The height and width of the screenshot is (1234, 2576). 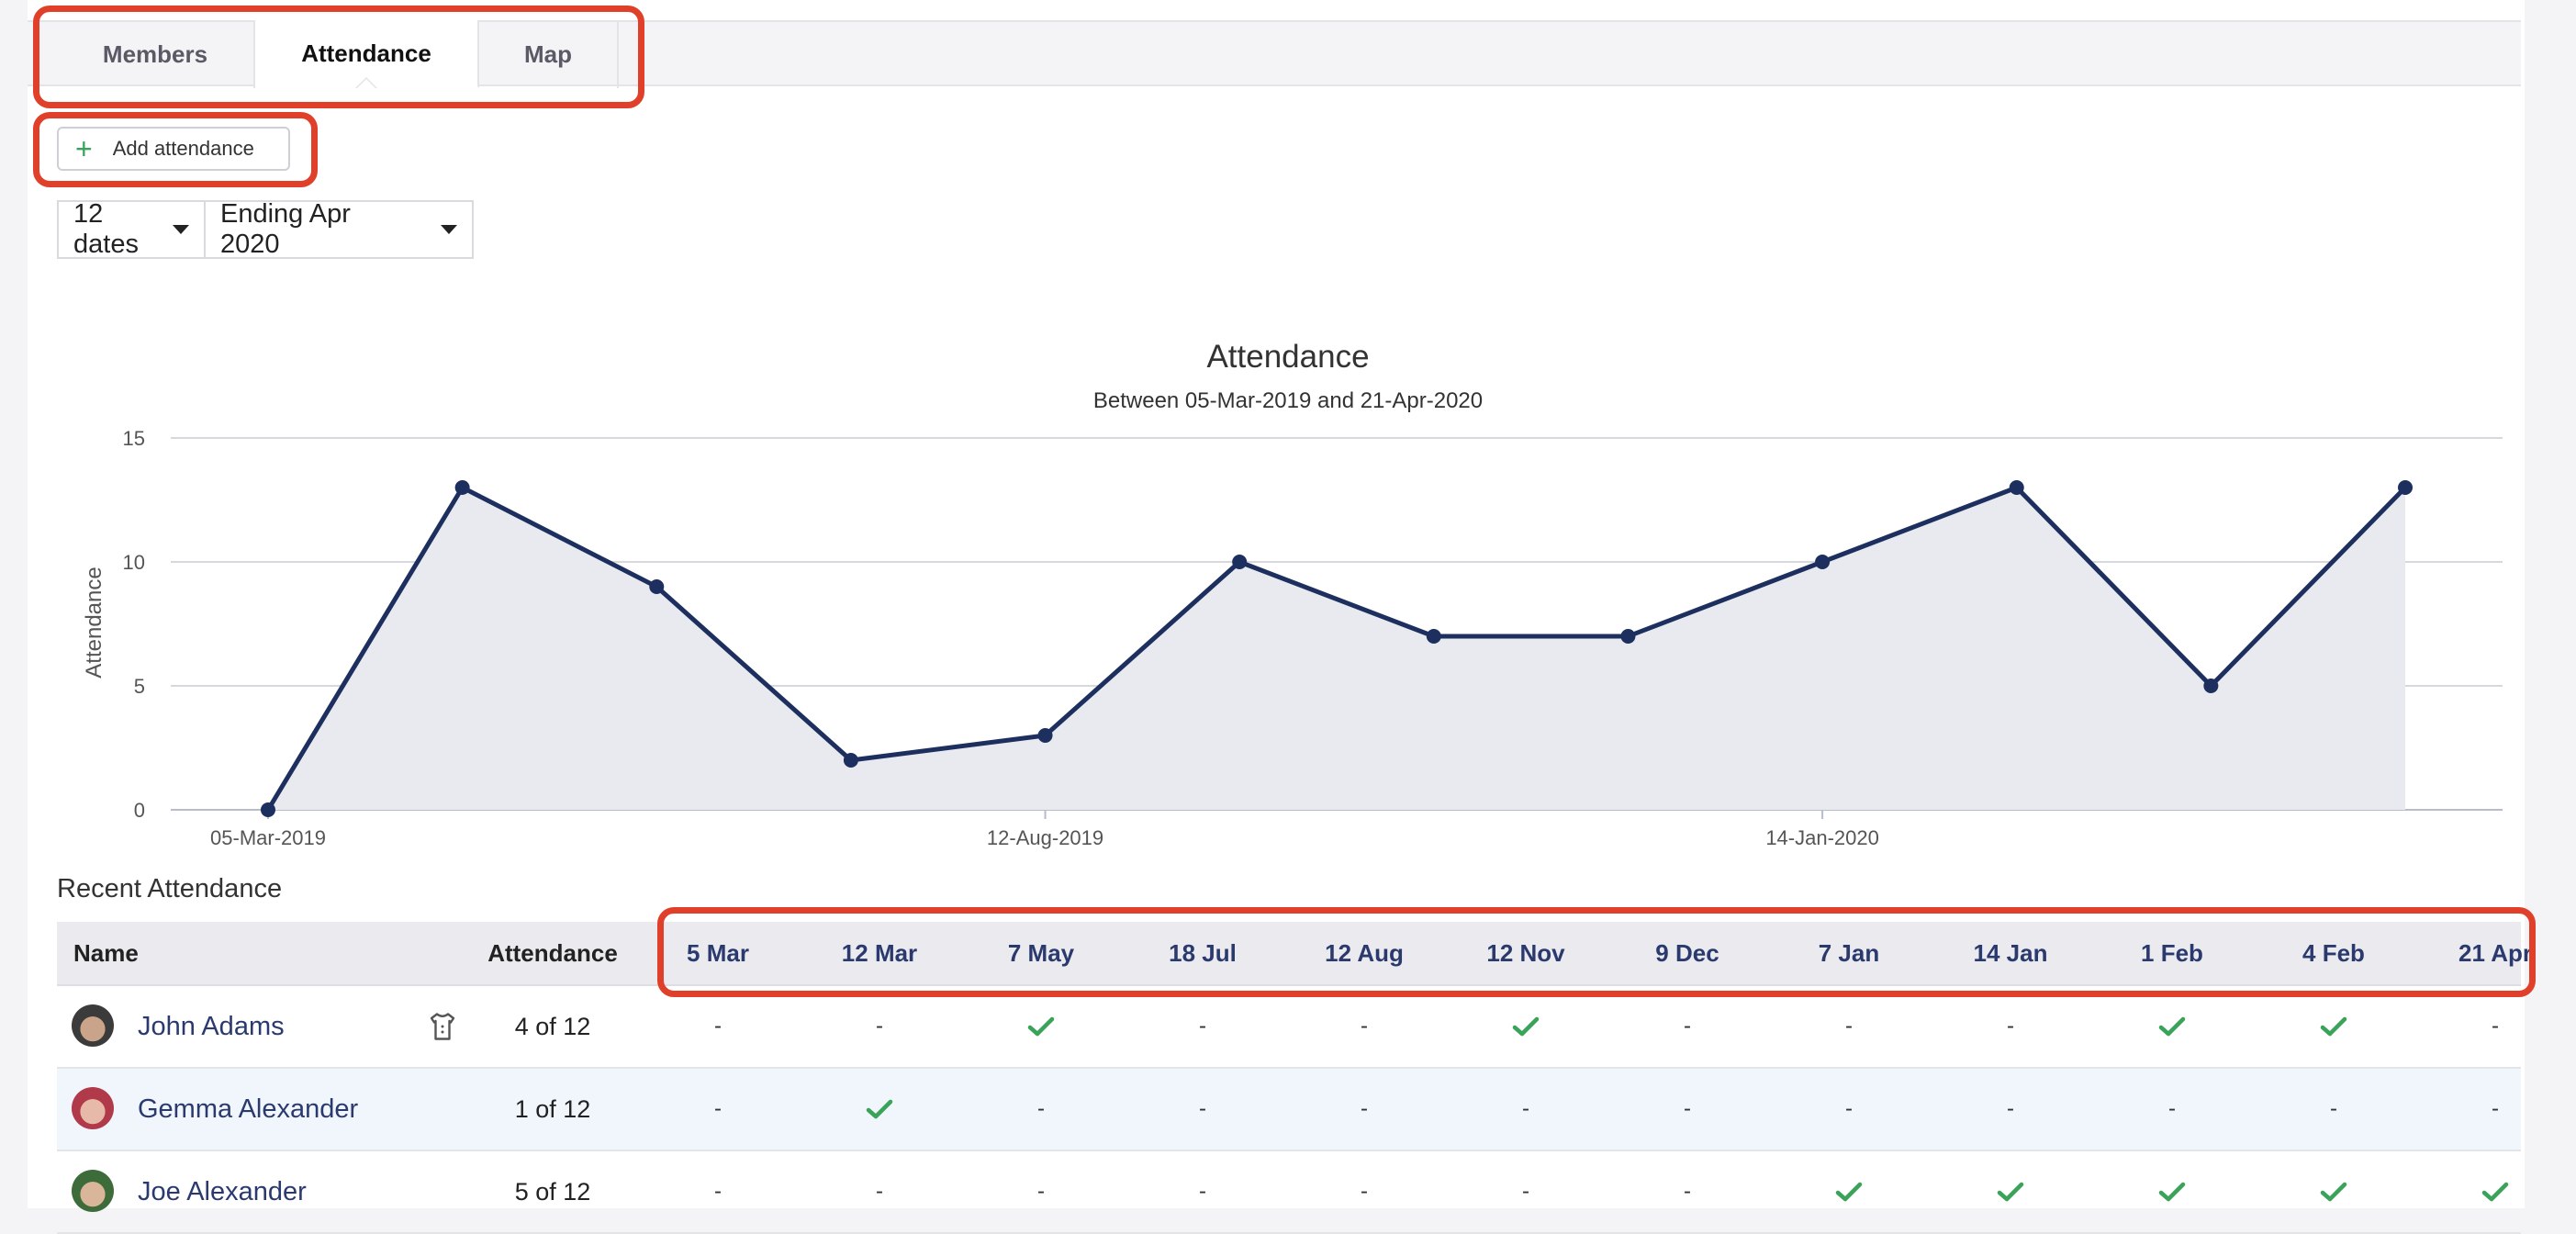 What do you see at coordinates (1289, 1110) in the screenshot?
I see `table-row: Gemma Alexander 1 of 12 - - - - - - - - - - -` at bounding box center [1289, 1110].